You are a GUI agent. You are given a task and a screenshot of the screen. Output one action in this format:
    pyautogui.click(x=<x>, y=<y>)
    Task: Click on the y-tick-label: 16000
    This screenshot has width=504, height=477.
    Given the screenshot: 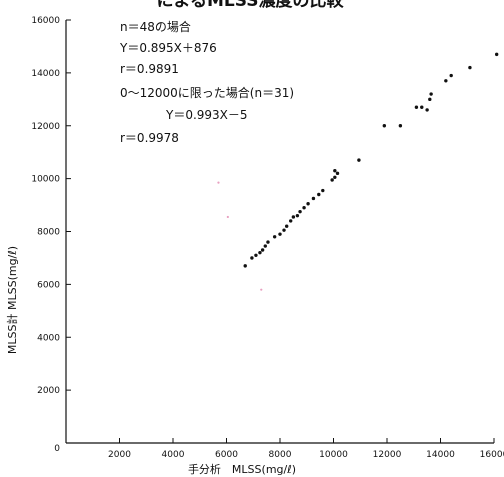 What is the action you would take?
    pyautogui.click(x=45, y=21)
    